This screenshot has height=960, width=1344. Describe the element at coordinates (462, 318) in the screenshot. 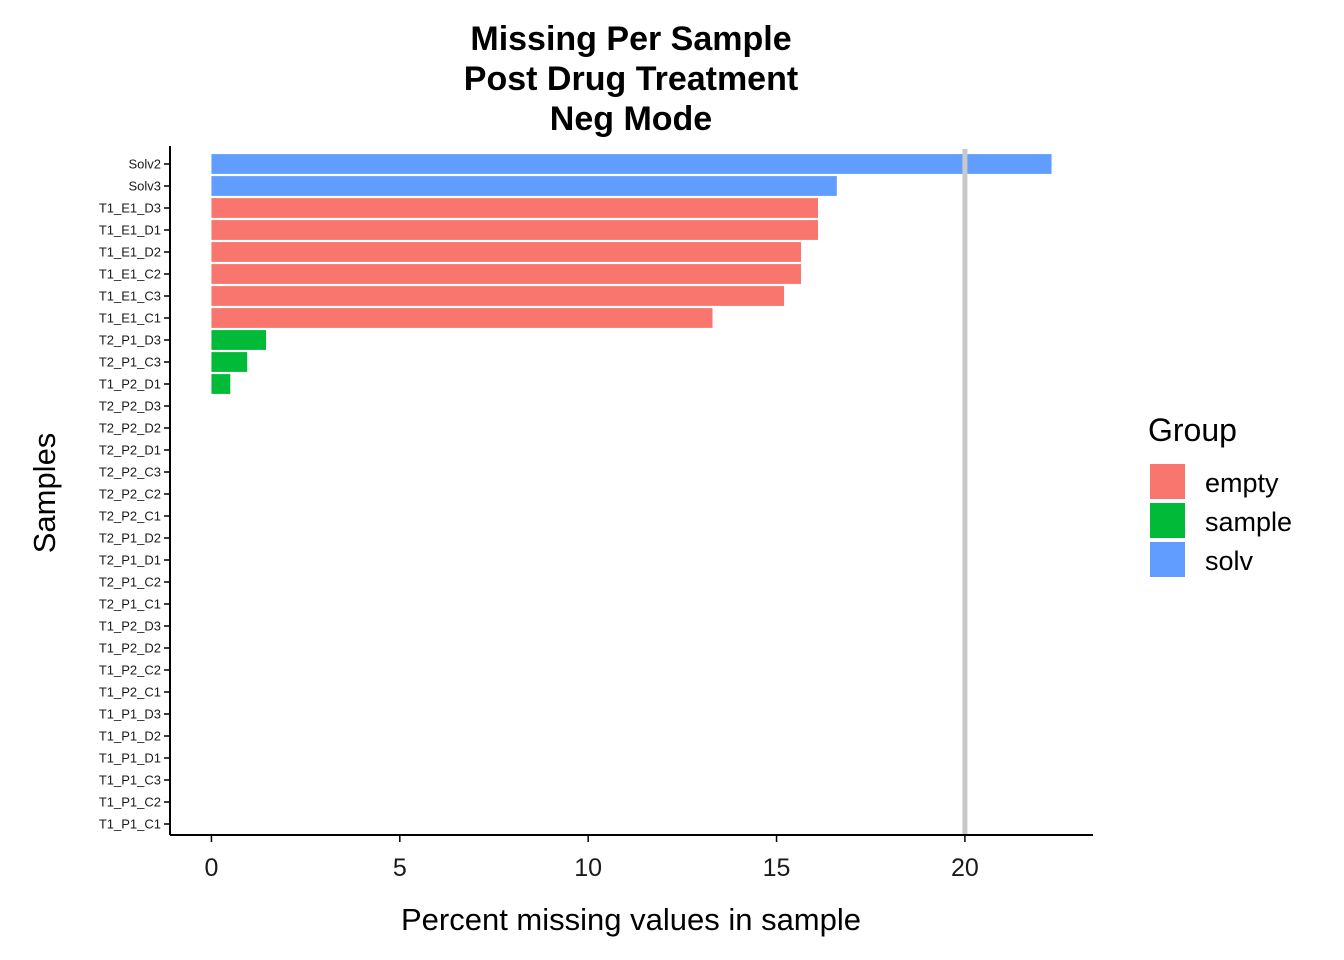

I see `bar-t1_e1_c1` at that location.